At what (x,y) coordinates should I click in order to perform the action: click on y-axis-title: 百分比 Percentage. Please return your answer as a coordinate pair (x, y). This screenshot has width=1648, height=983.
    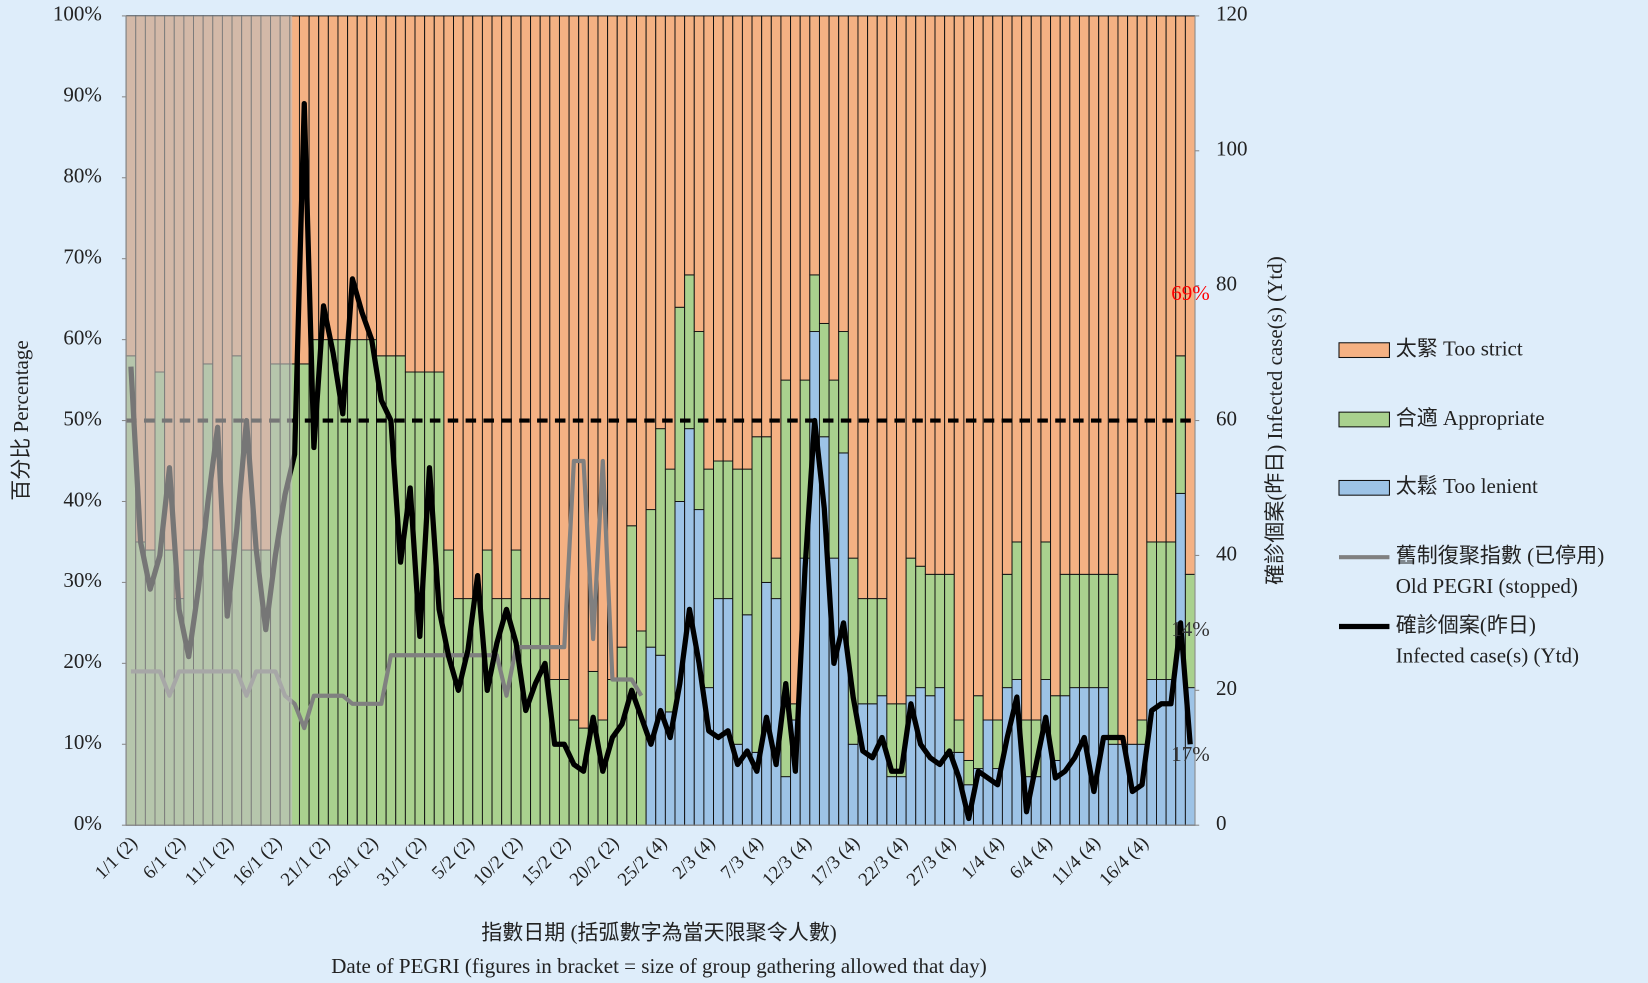
    Looking at the image, I should click on (21, 420).